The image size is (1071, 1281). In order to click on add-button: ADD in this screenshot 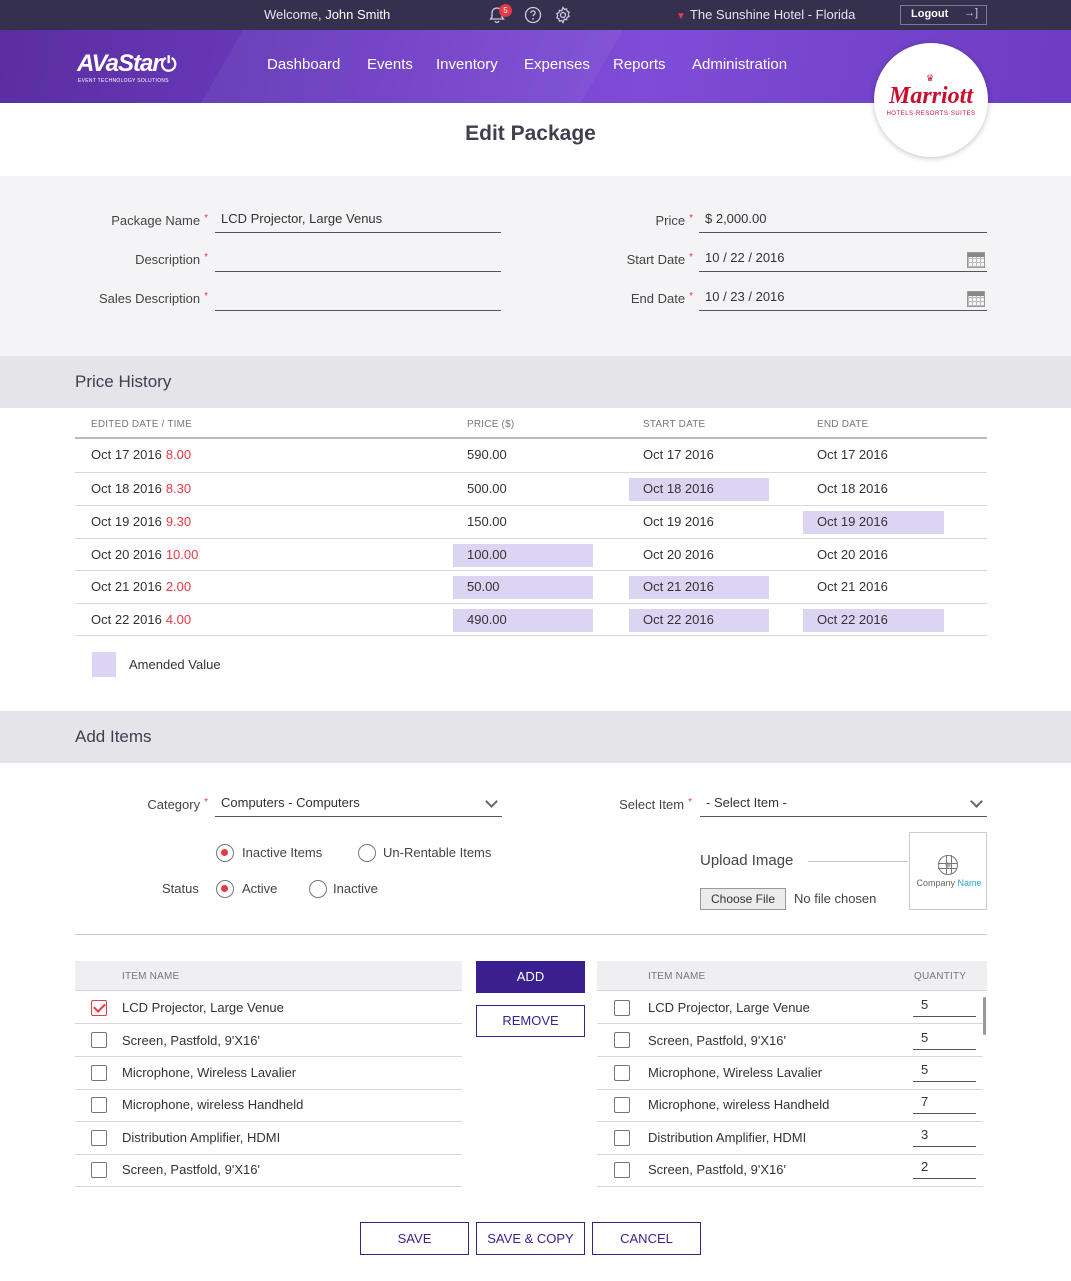, I will do `click(530, 977)`.